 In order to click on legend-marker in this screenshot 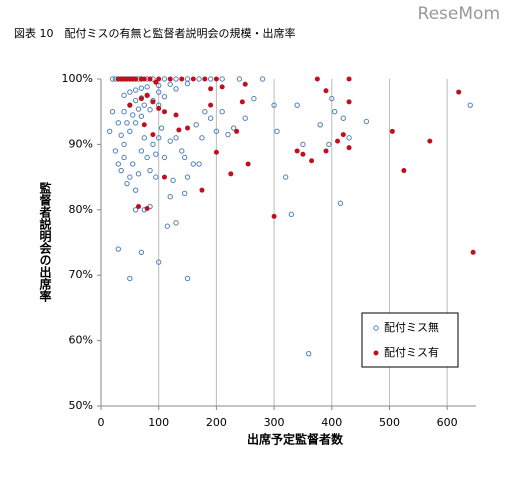, I will do `click(376, 328)`.